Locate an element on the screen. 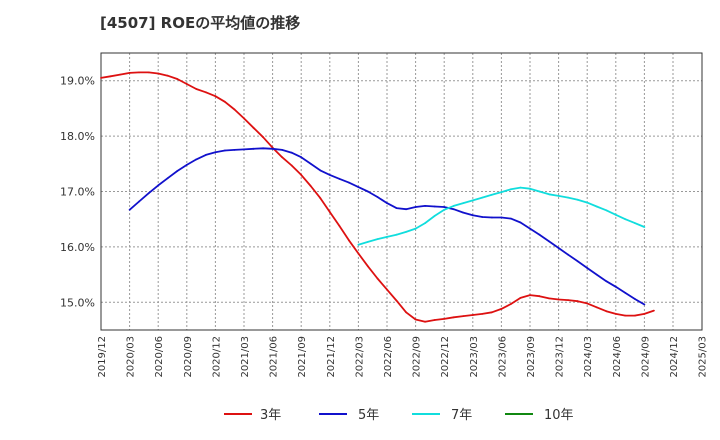 This screenshot has height=440, width=720. x-tick-label: 2023/09 is located at coordinates (531, 357).